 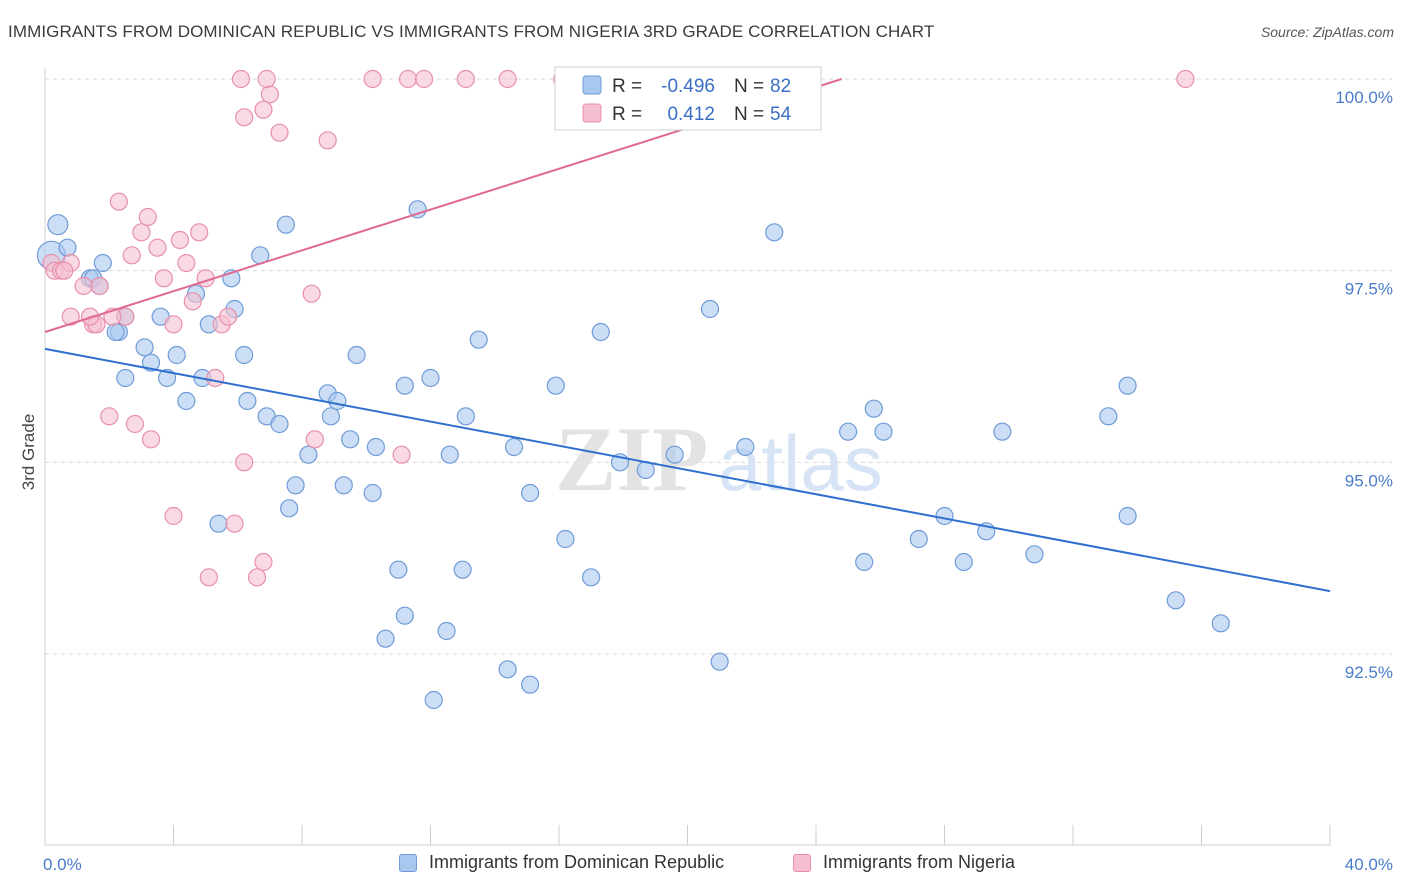 What do you see at coordinates (919, 862) in the screenshot?
I see `legend-label-nigeria: Immigrants from Nigeria` at bounding box center [919, 862].